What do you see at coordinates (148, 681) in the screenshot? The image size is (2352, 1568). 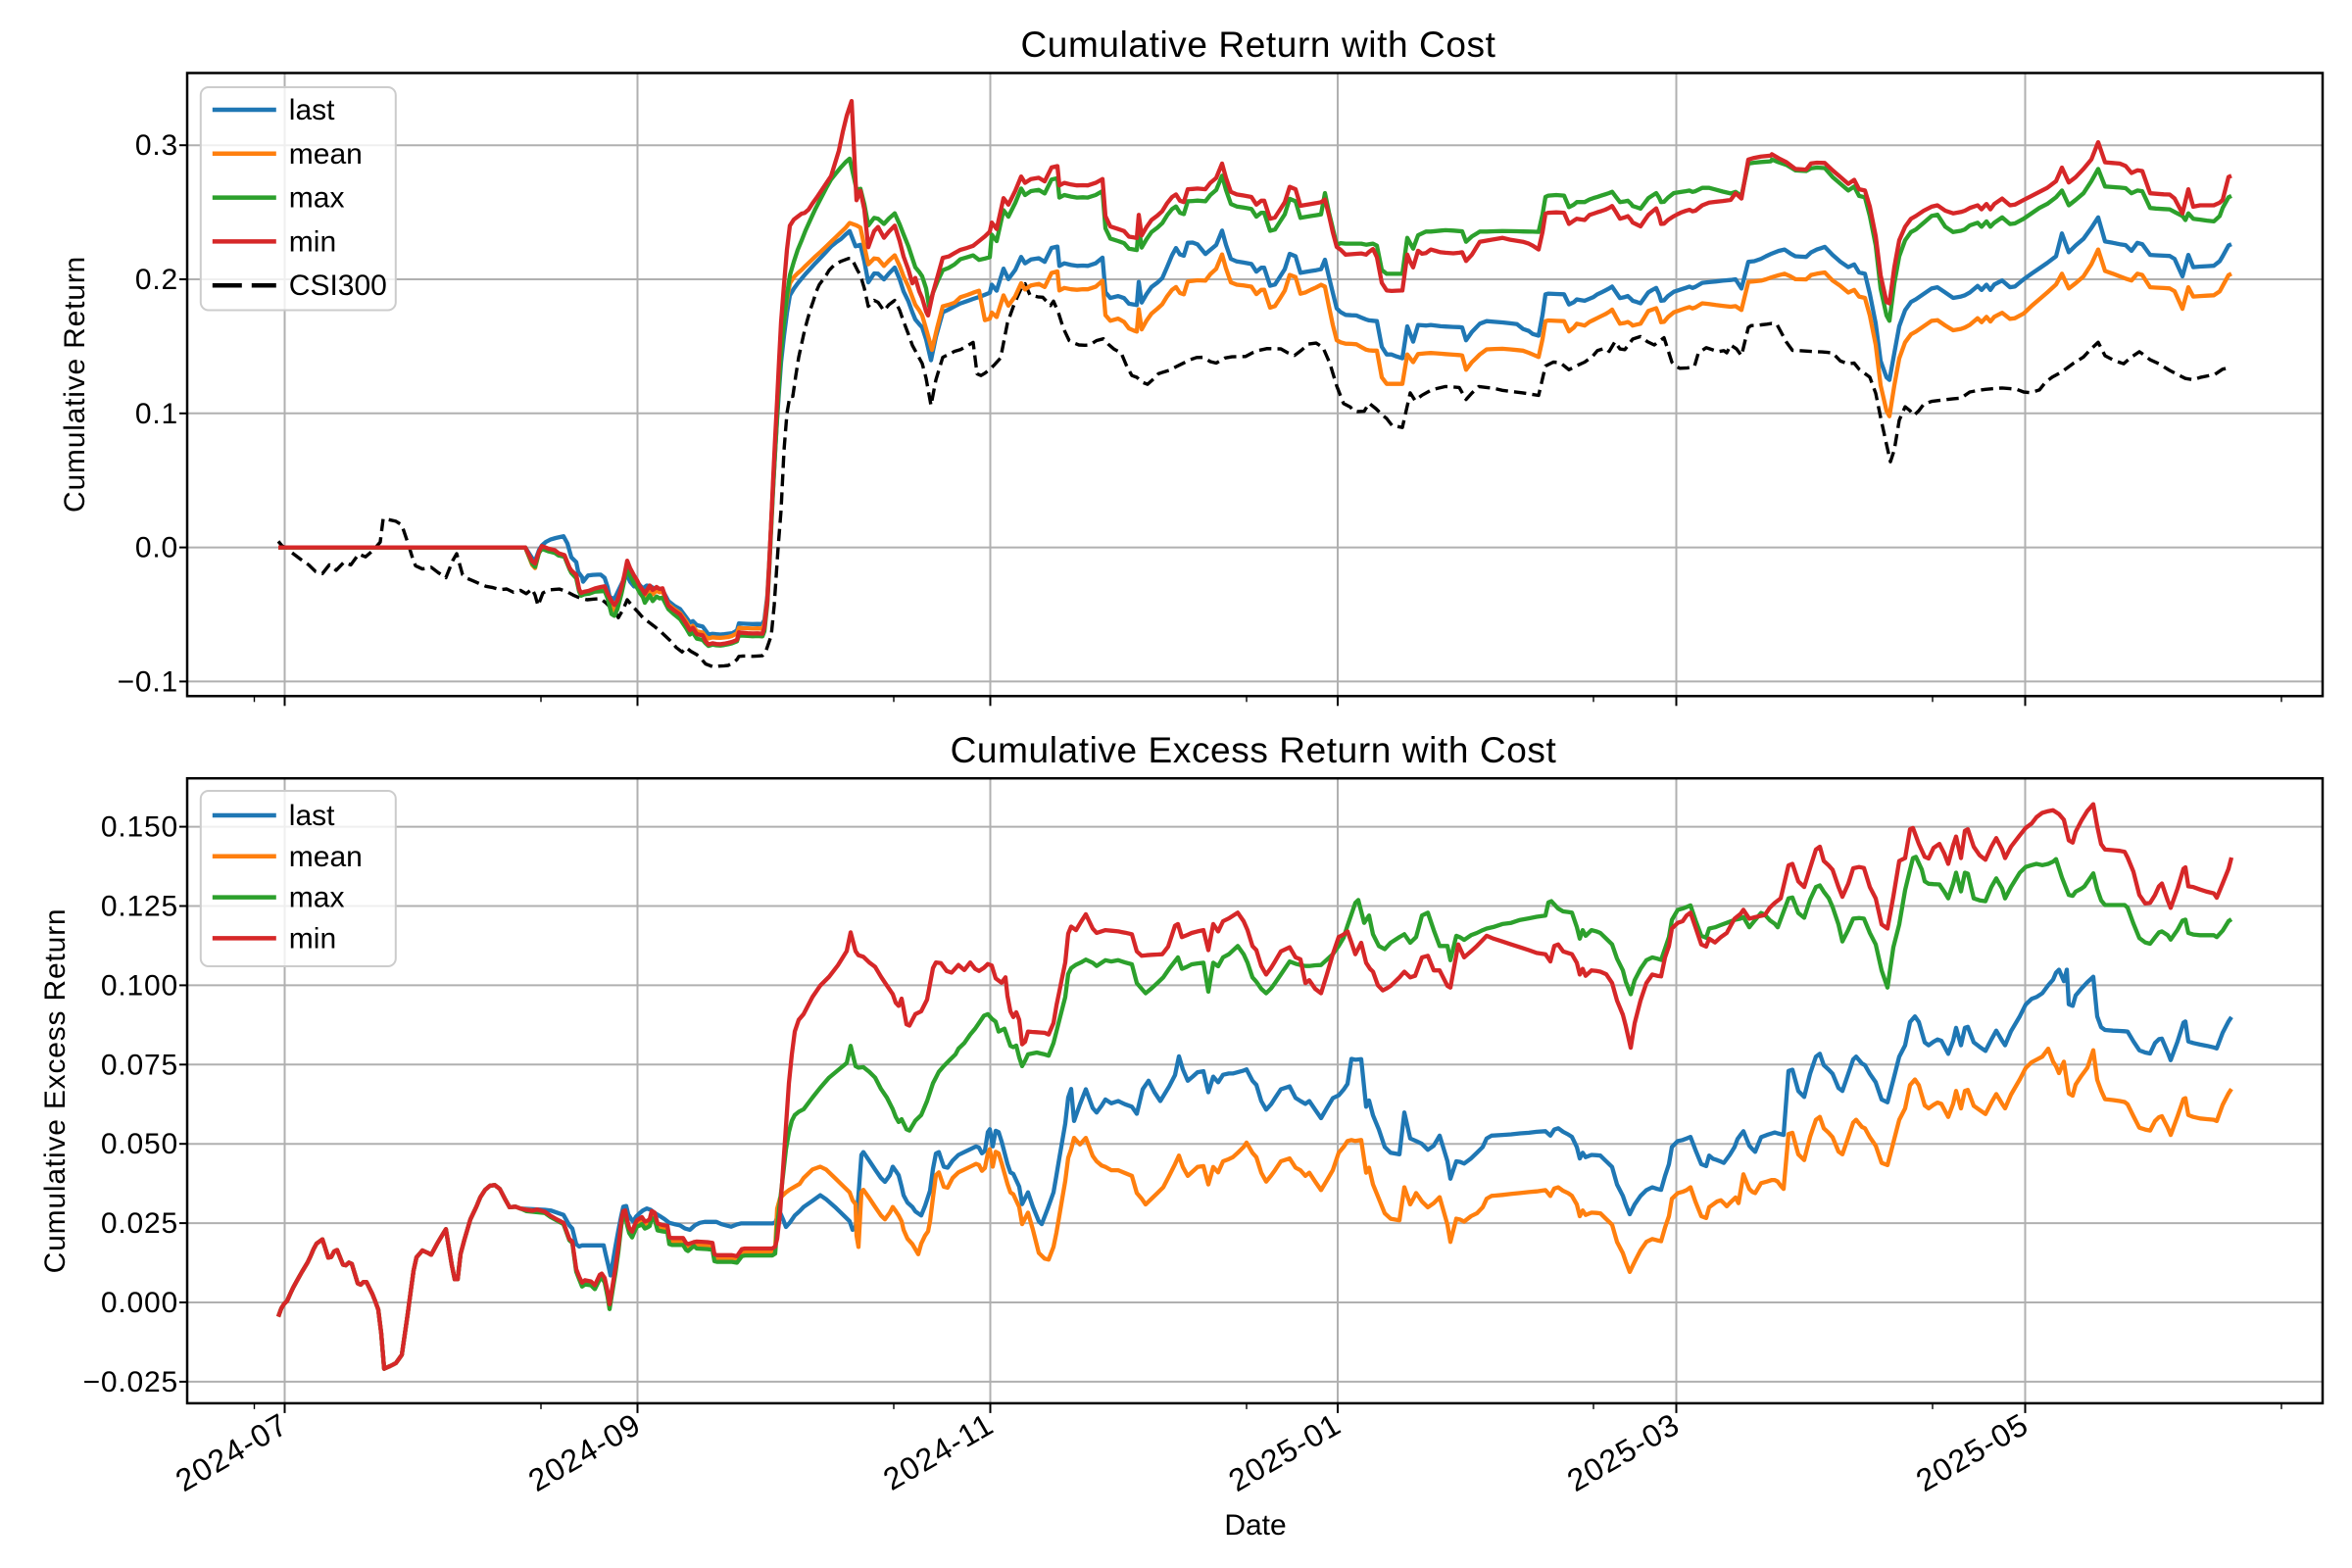 I see `svg-text: −0.1` at bounding box center [148, 681].